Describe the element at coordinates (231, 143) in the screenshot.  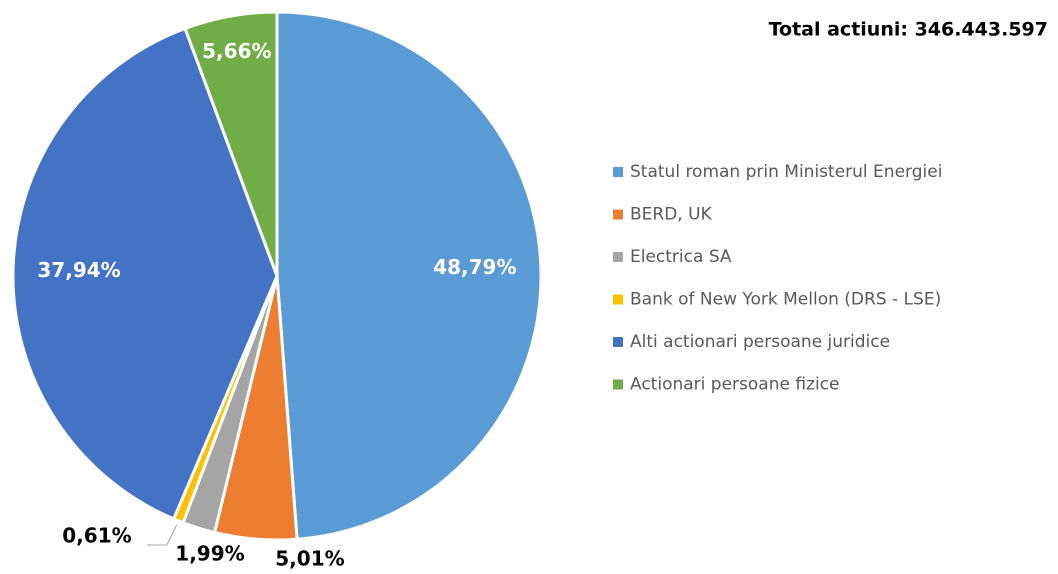
I see `pie-slice` at that location.